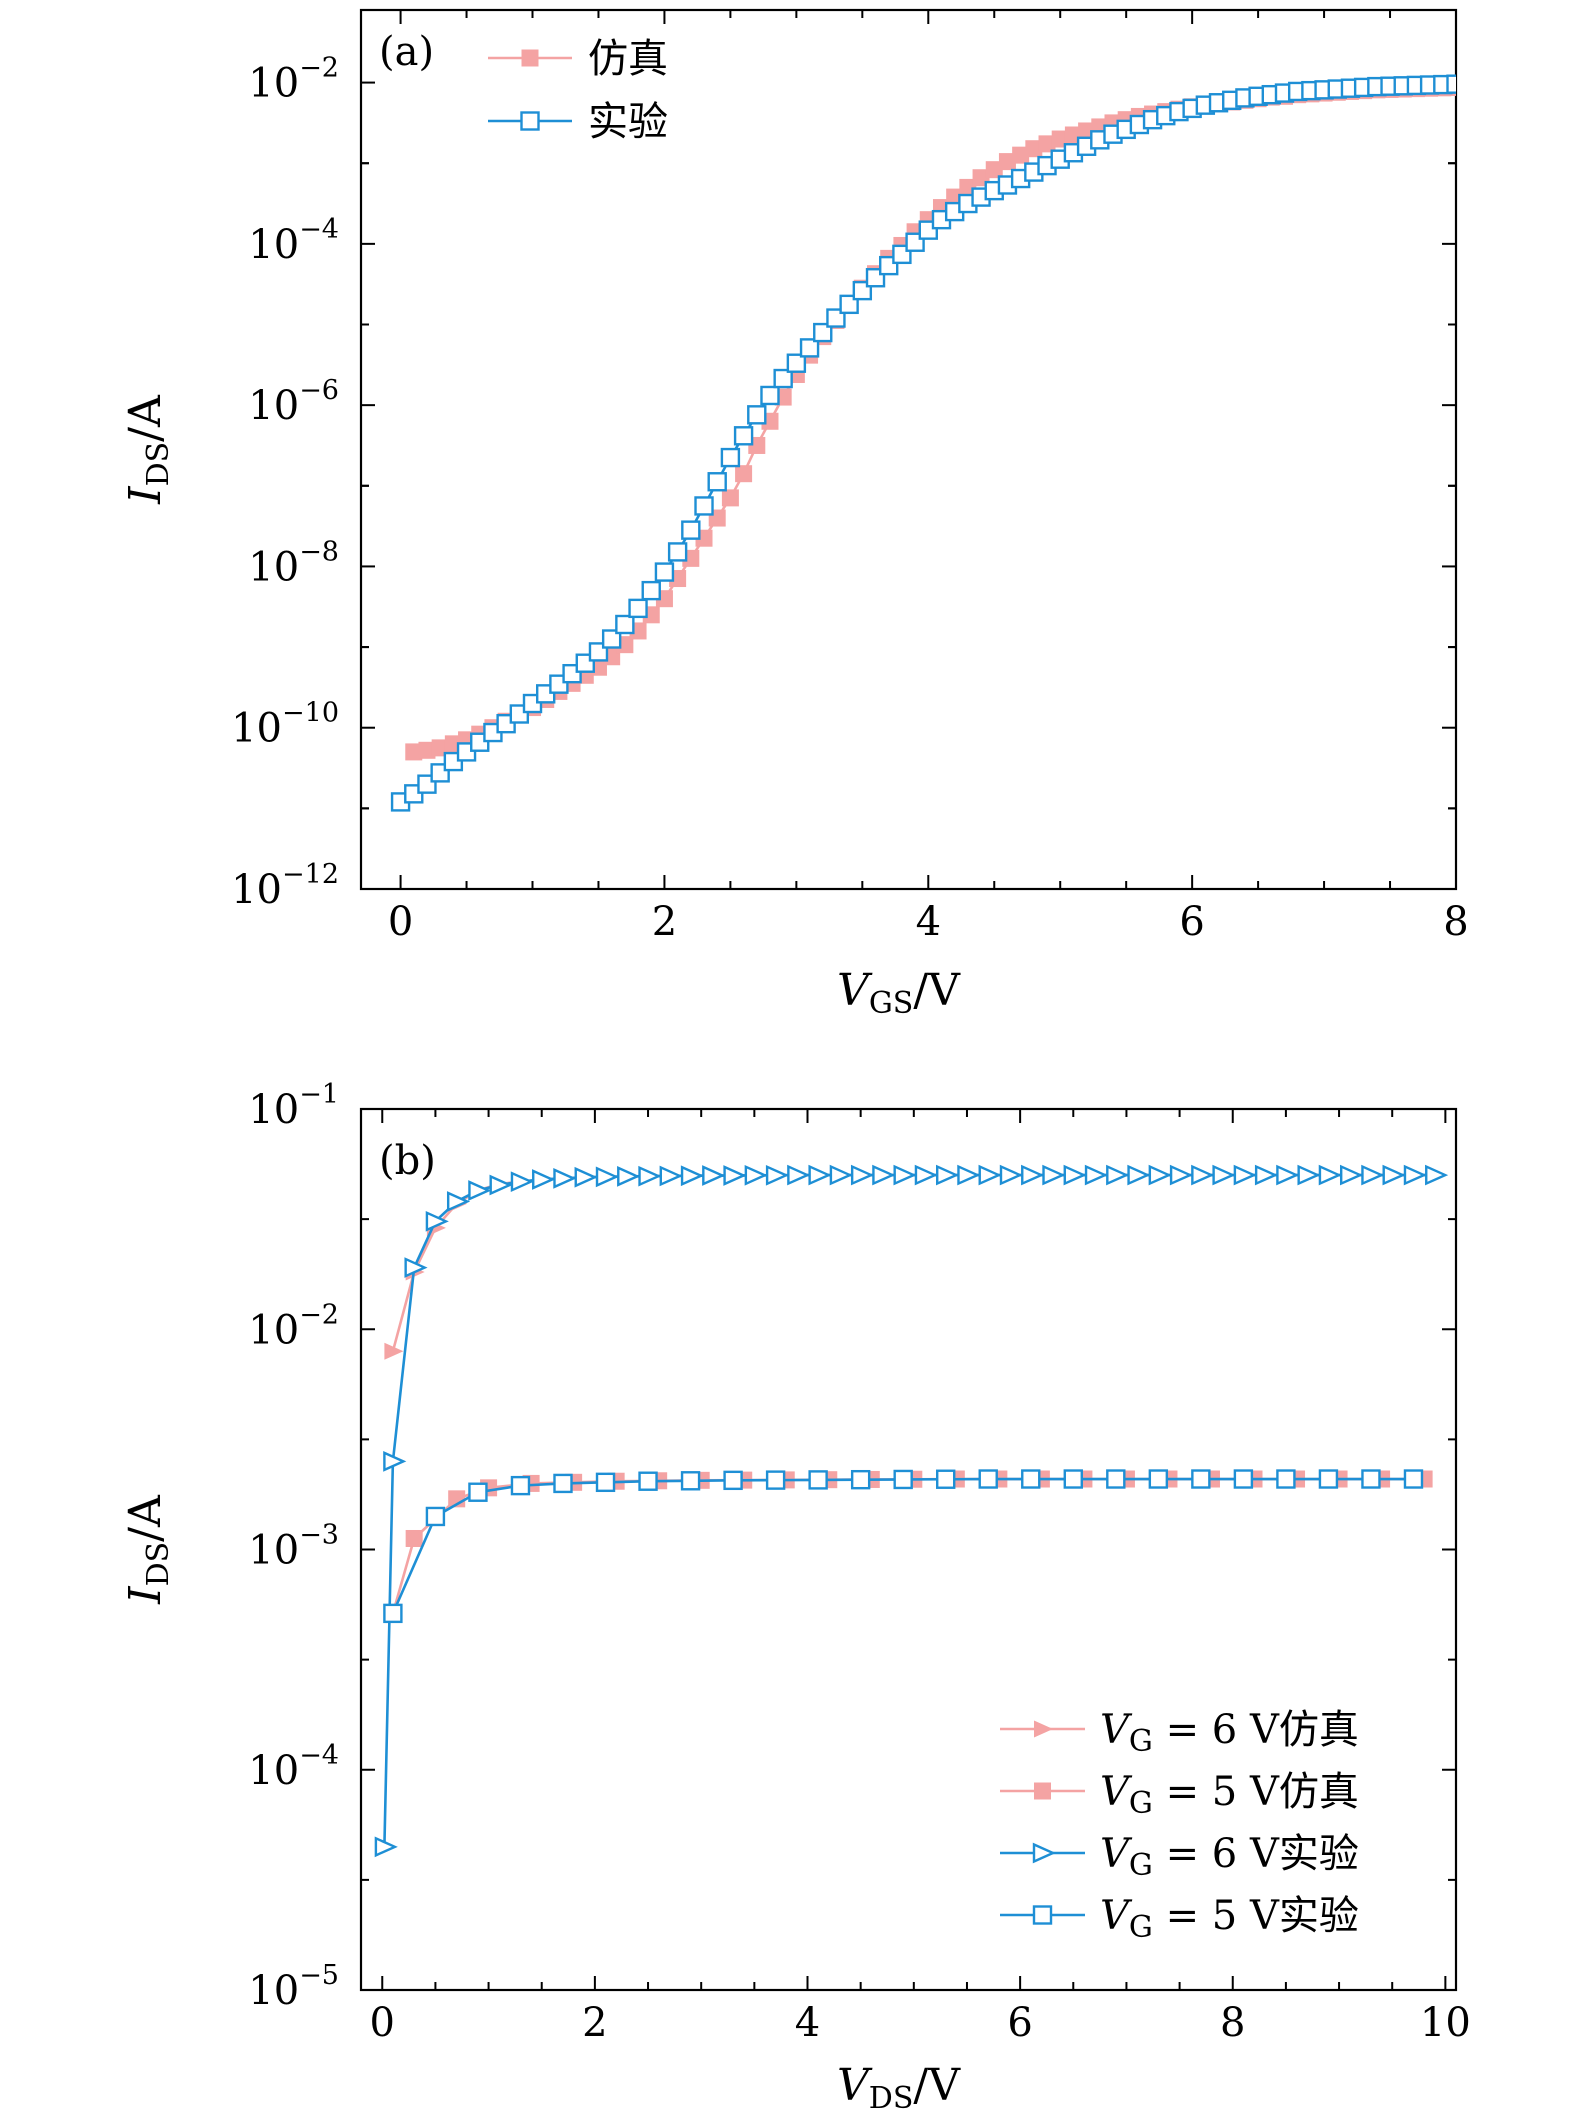 The height and width of the screenshot is (2116, 1575). What do you see at coordinates (1019, 2023) in the screenshot?
I see `x-tick-label: 6` at bounding box center [1019, 2023].